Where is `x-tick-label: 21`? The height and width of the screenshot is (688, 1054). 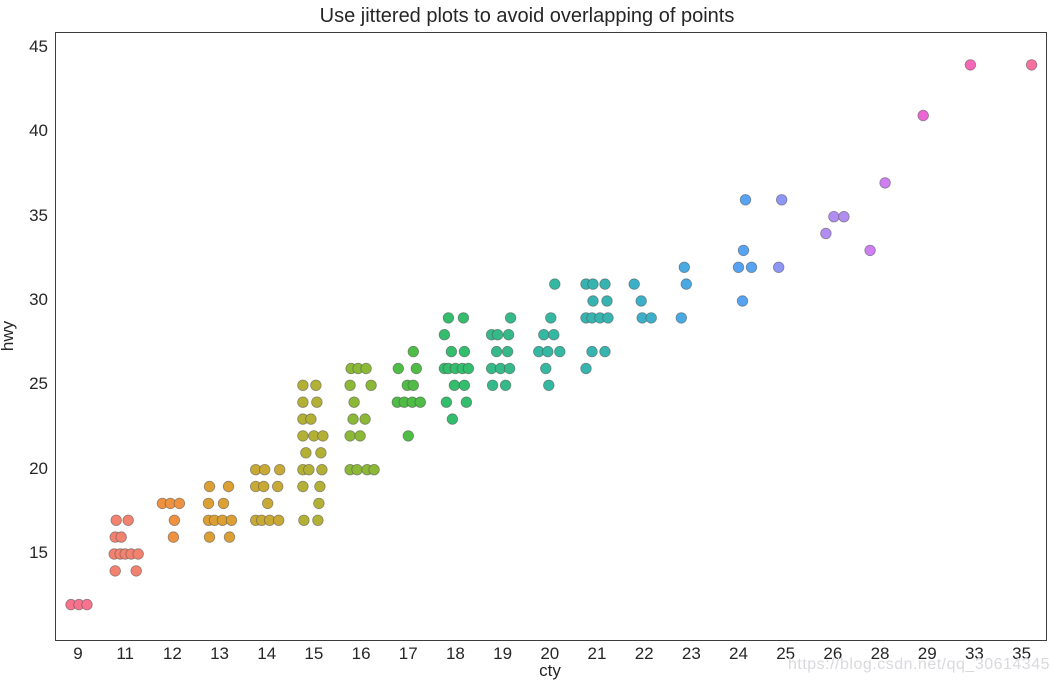 x-tick-label: 21 is located at coordinates (597, 653).